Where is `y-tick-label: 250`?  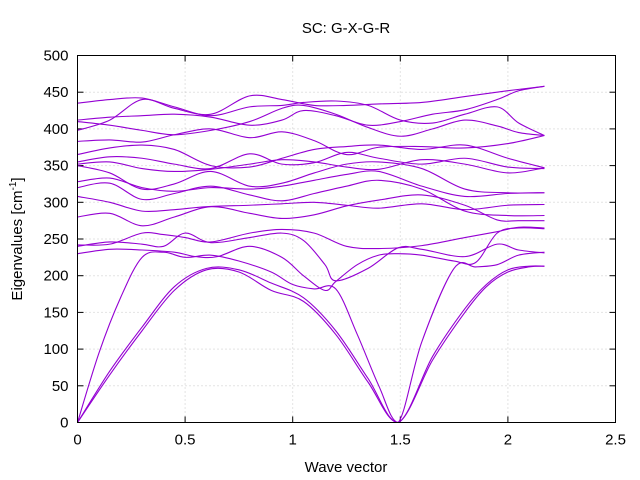
y-tick-label: 250 is located at coordinates (55, 239).